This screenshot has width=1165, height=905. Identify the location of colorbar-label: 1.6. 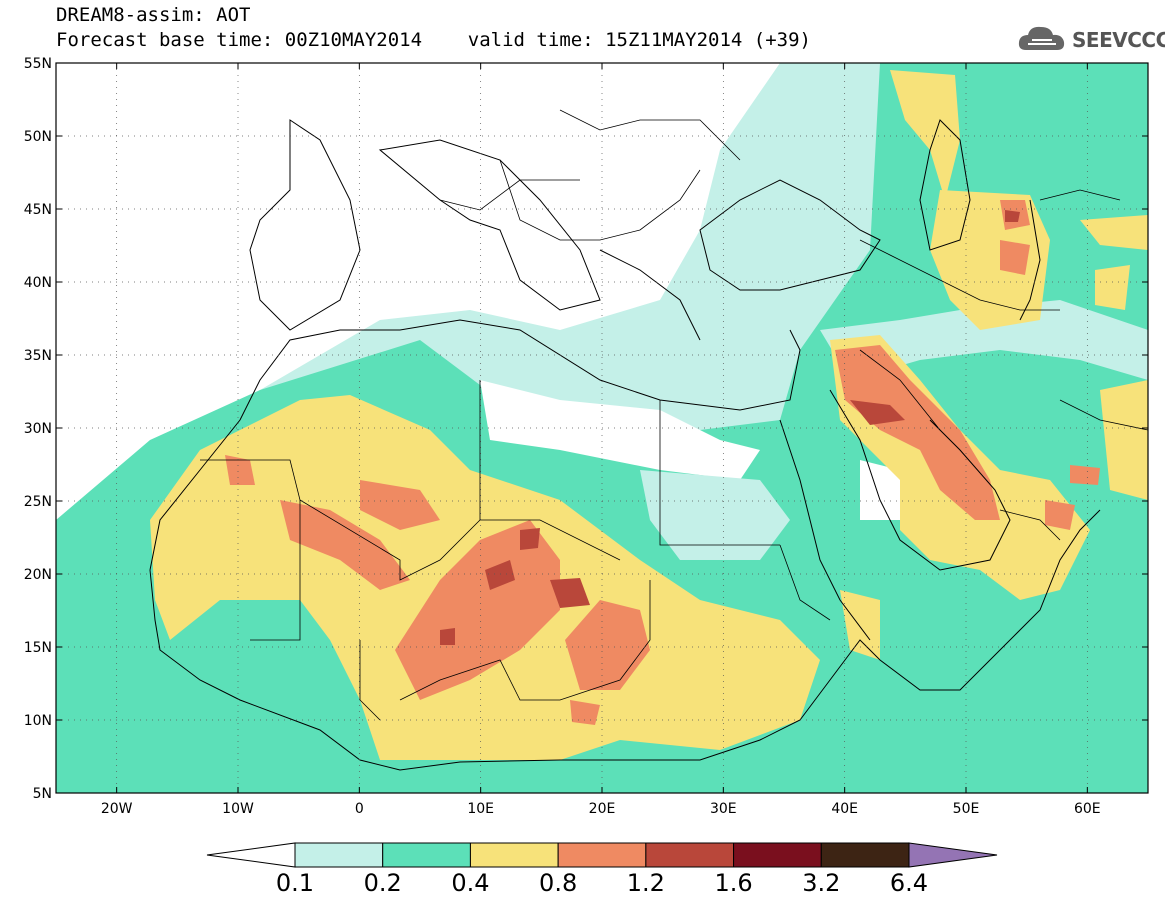
(733, 883).